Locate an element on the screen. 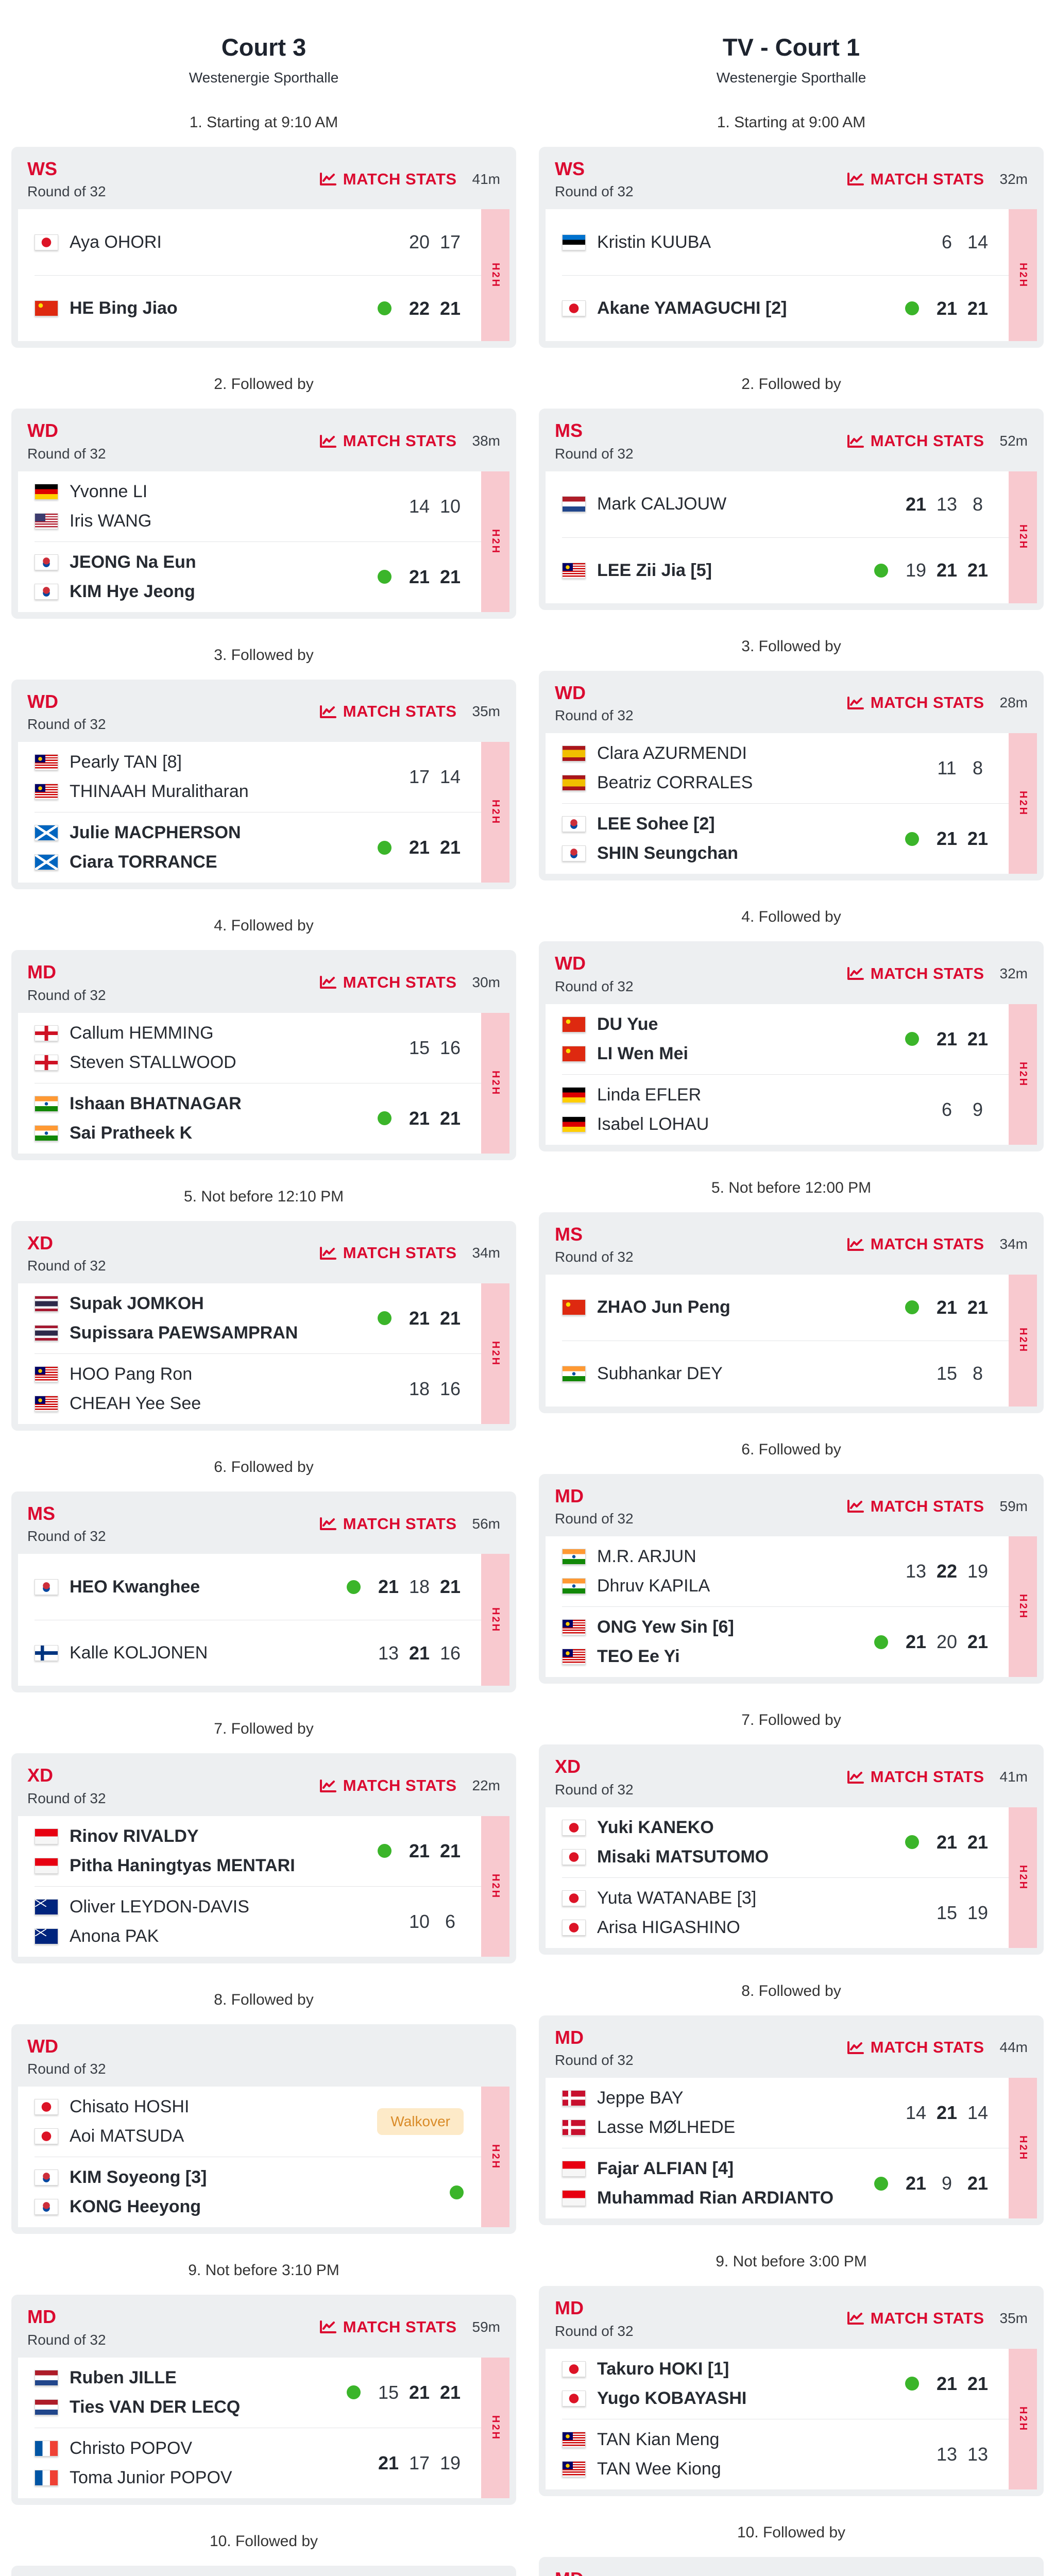 The image size is (1055, 2576). team-result: 10 6 is located at coordinates (430, 1922).